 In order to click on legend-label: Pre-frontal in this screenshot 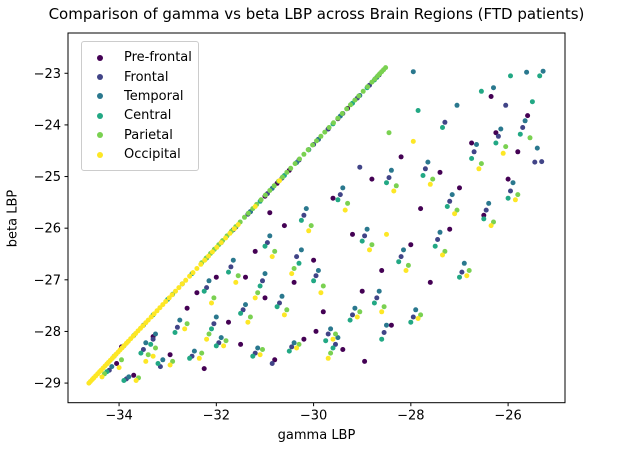, I will do `click(158, 58)`.